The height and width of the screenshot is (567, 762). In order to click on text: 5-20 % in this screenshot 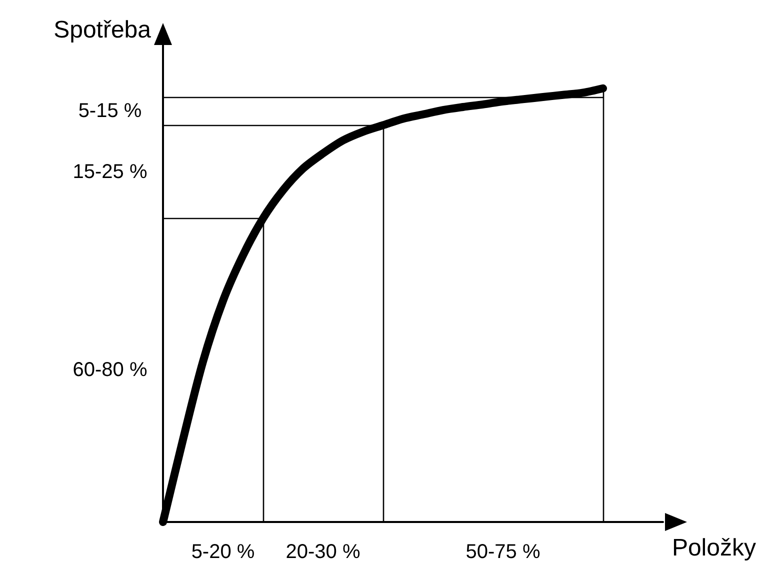, I will do `click(223, 552)`.